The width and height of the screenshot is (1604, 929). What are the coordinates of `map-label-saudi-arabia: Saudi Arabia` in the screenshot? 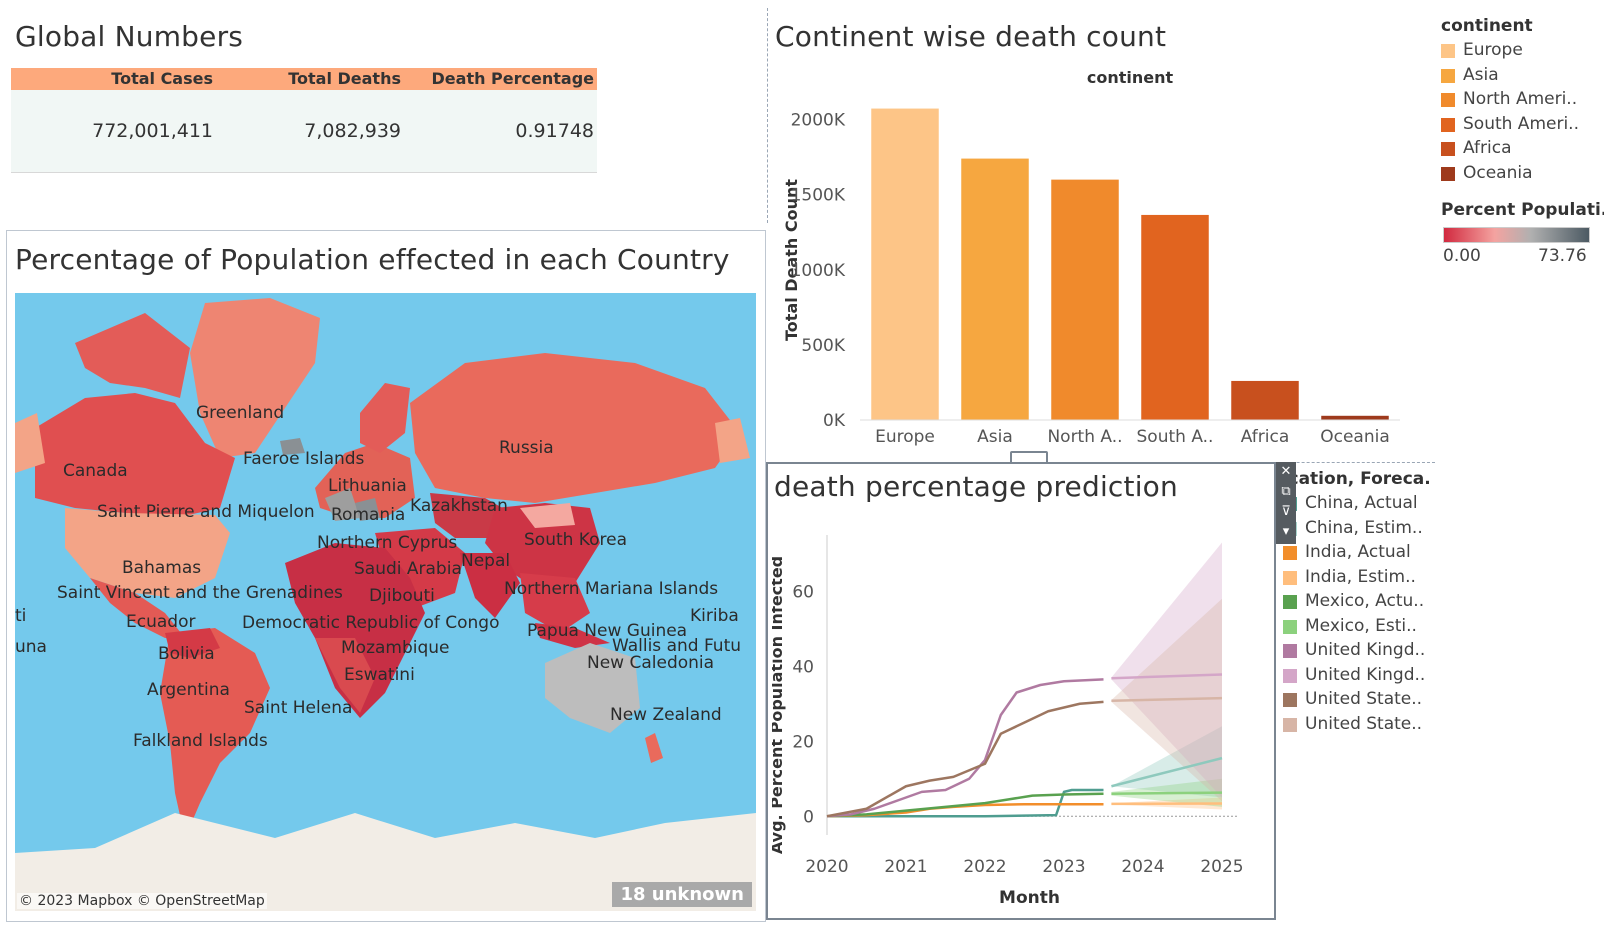 It's located at (408, 569).